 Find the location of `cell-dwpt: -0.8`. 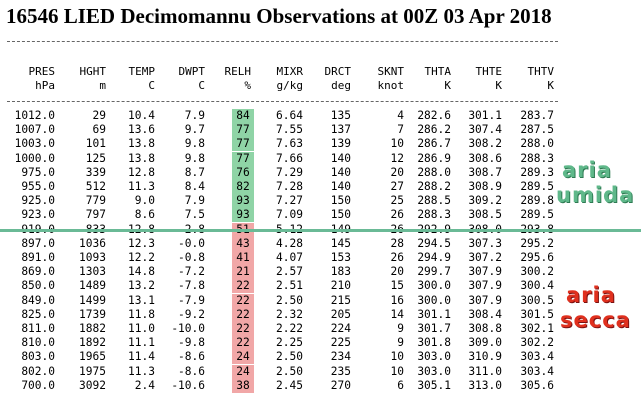

cell-dwpt: -0.8 is located at coordinates (191, 257).